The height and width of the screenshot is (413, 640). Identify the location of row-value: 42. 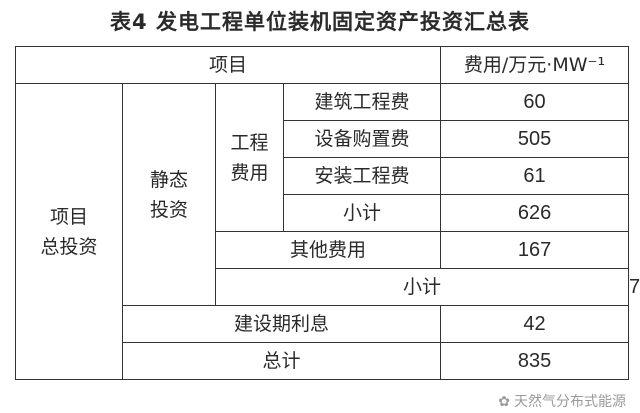
(535, 324).